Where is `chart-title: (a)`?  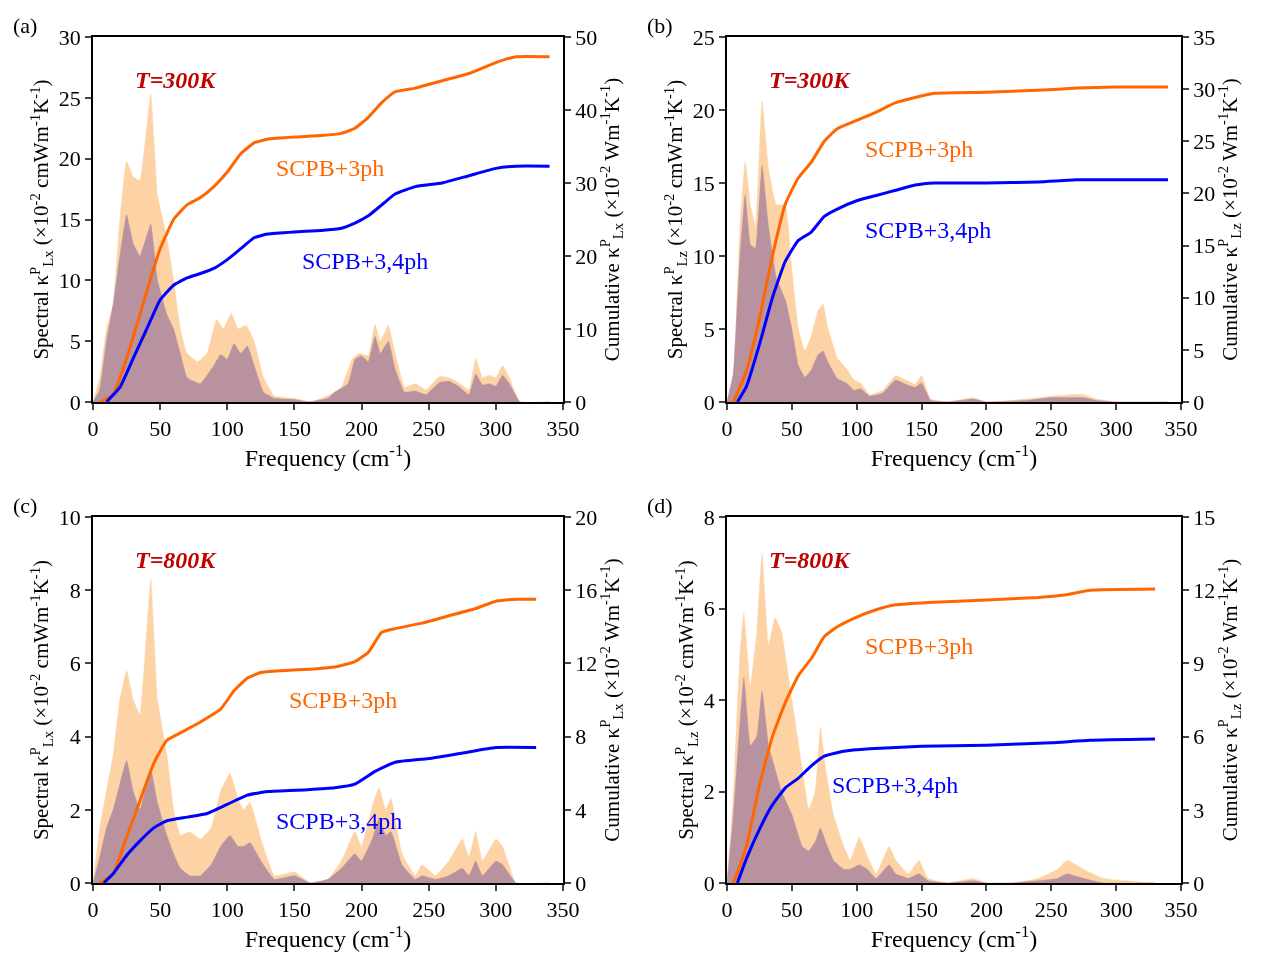
chart-title: (a) is located at coordinates (25, 25).